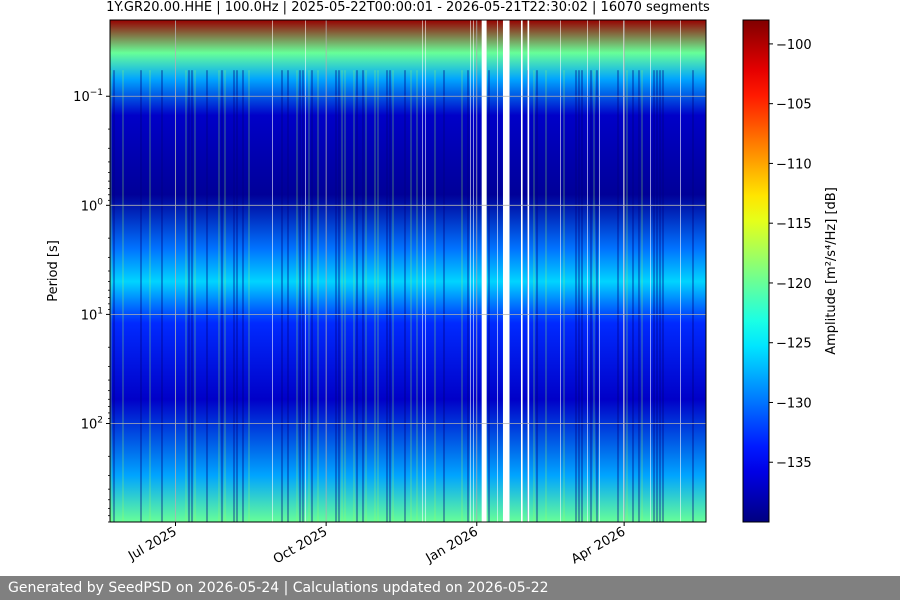 The width and height of the screenshot is (900, 600). I want to click on colorbar-label: Amplitude [m²/s⁴/Hz] [dB], so click(831, 271).